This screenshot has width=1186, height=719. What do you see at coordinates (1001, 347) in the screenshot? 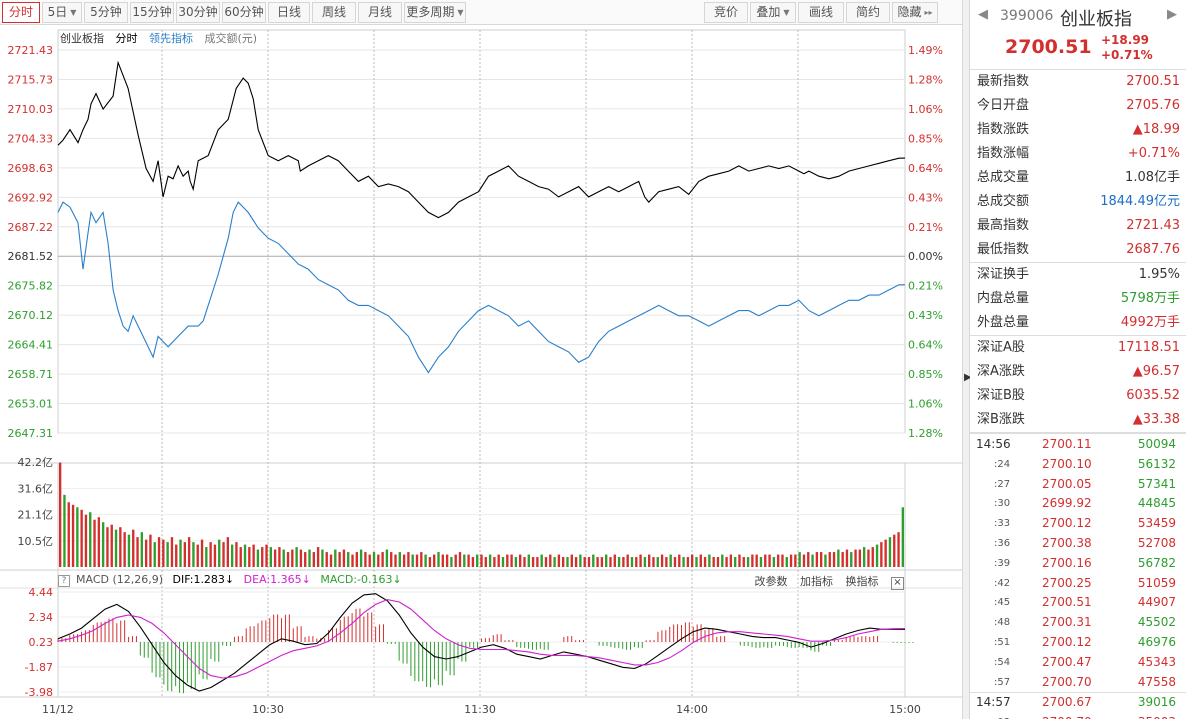
I see `stat-label: 深证A股` at bounding box center [1001, 347].